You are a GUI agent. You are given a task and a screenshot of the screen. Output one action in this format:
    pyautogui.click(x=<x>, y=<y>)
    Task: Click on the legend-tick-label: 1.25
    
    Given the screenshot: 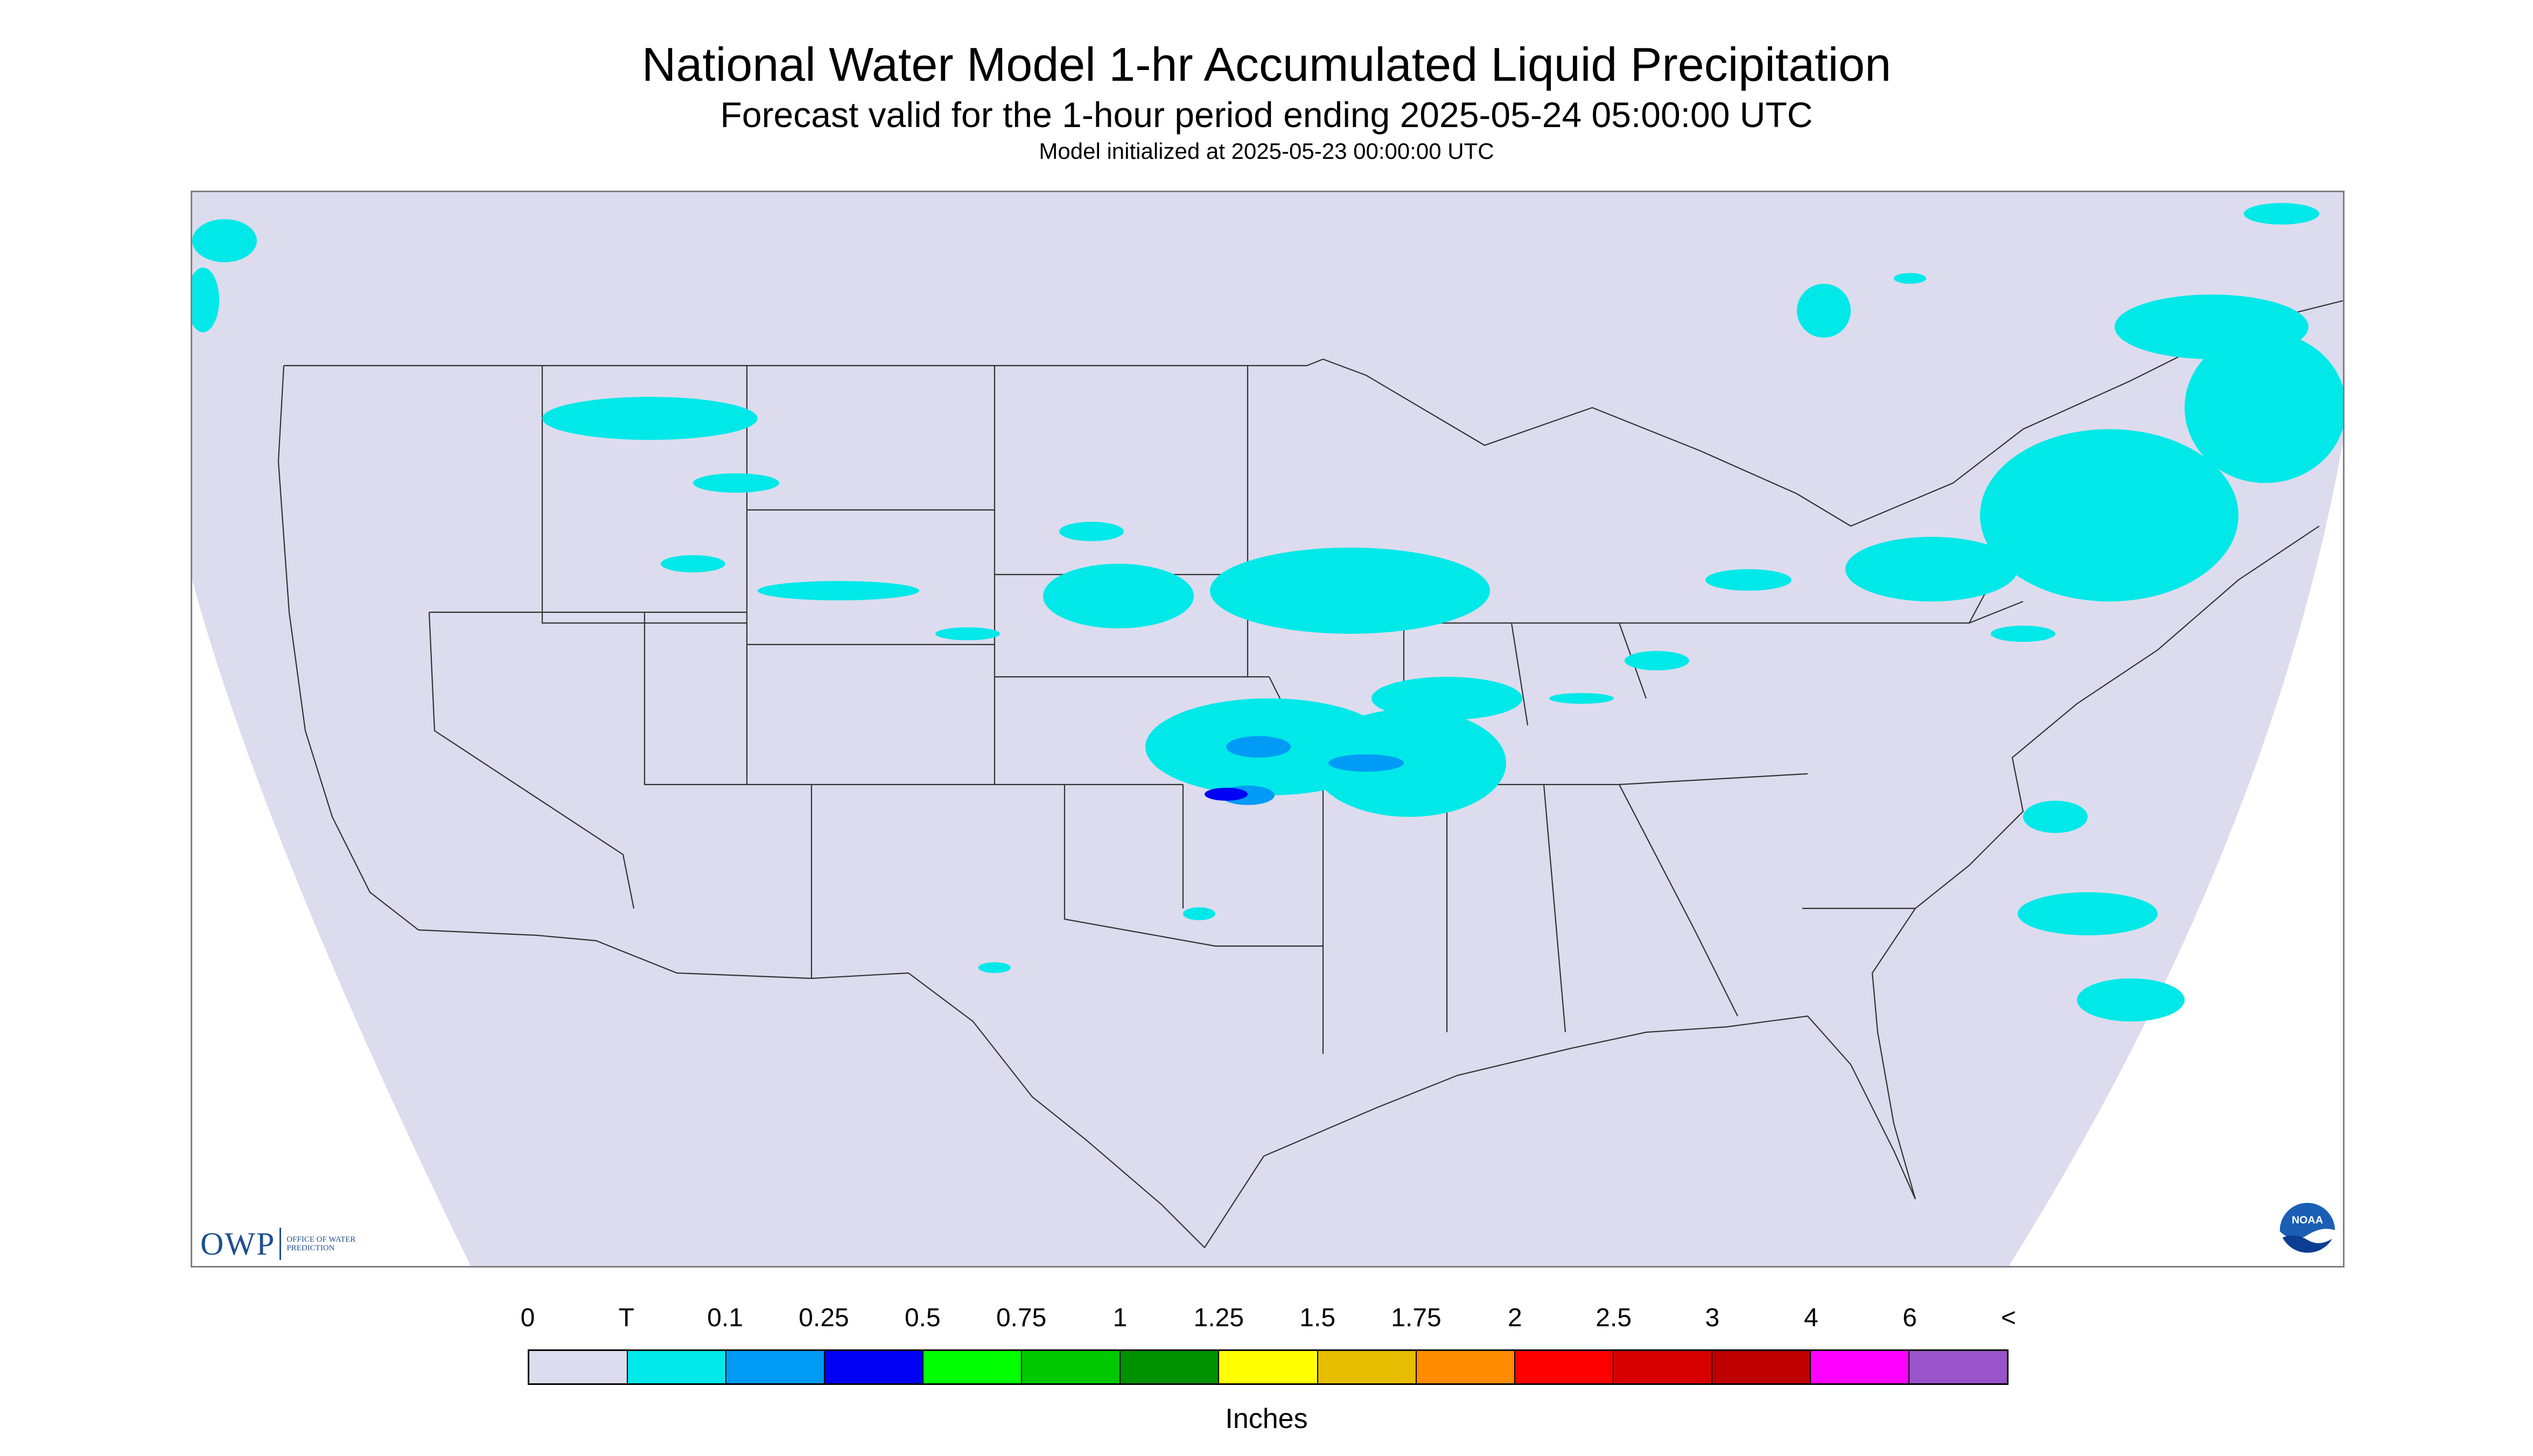 What is the action you would take?
    pyautogui.click(x=1218, y=1318)
    